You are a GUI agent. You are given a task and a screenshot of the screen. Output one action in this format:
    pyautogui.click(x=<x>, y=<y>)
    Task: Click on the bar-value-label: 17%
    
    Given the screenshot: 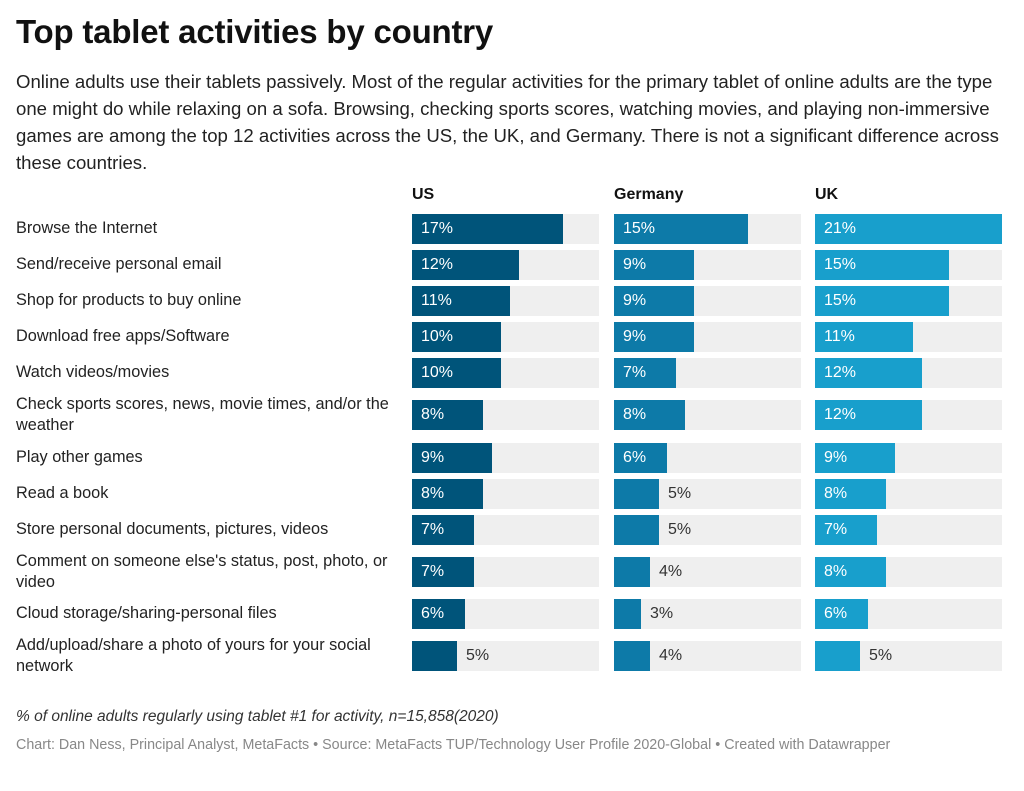 What is the action you would take?
    pyautogui.click(x=437, y=228)
    